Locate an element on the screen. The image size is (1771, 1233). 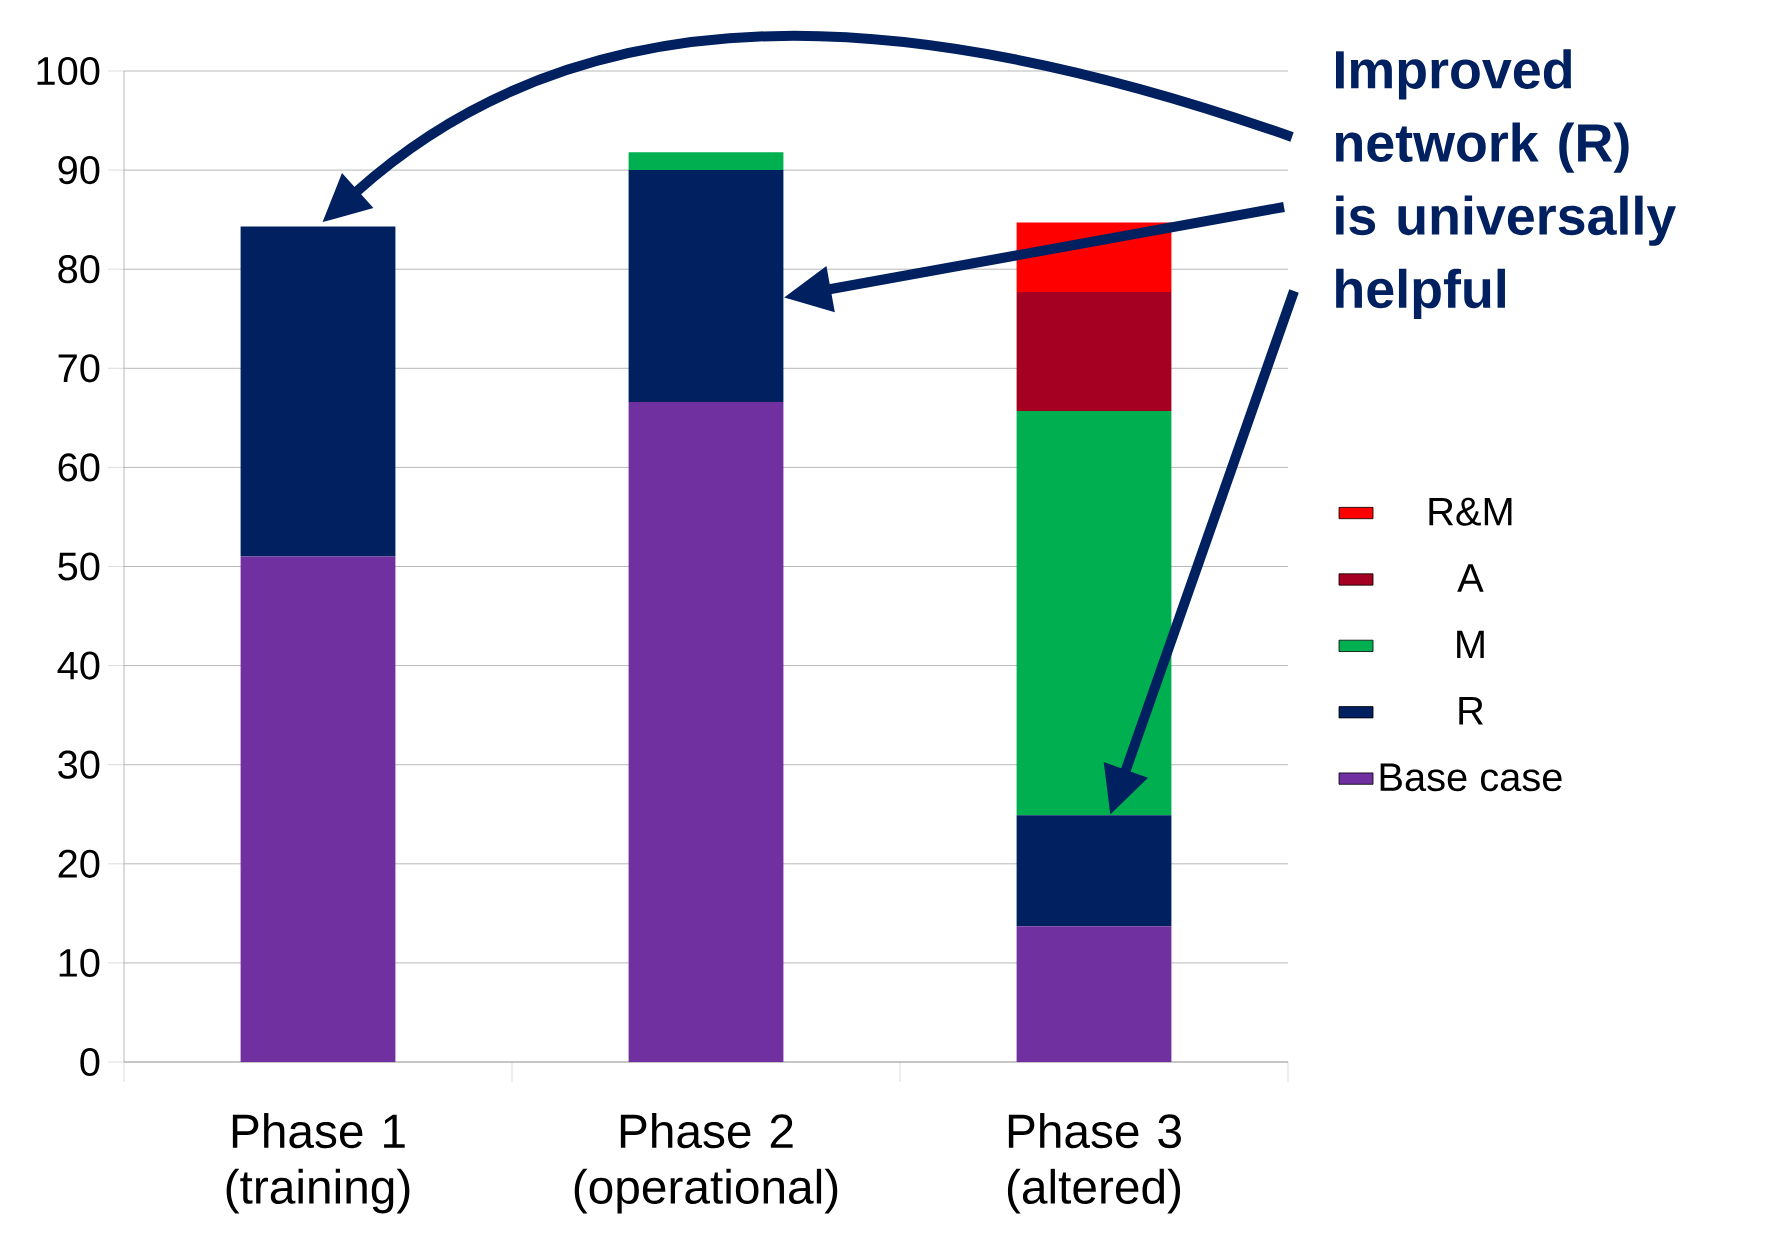
y-tick-label: 40 is located at coordinates (78, 665).